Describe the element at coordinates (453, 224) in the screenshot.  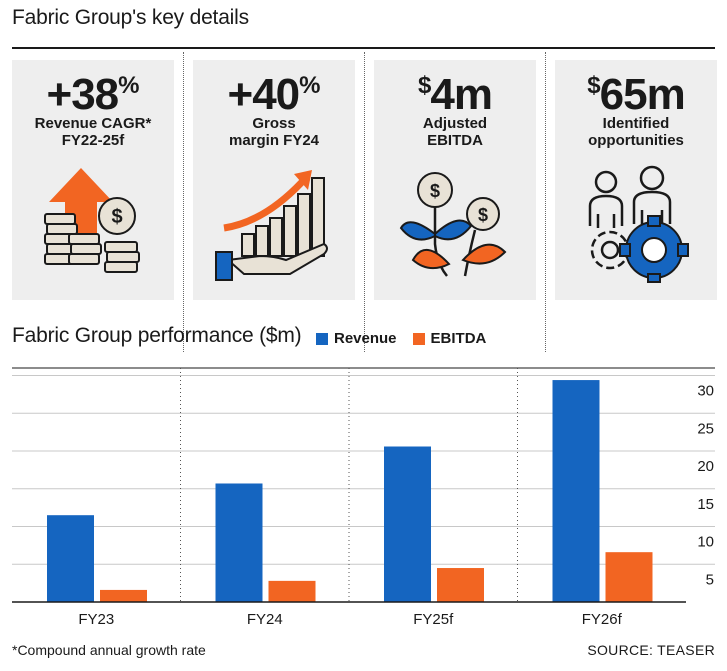
I see `money-plant-icon: $ $` at that location.